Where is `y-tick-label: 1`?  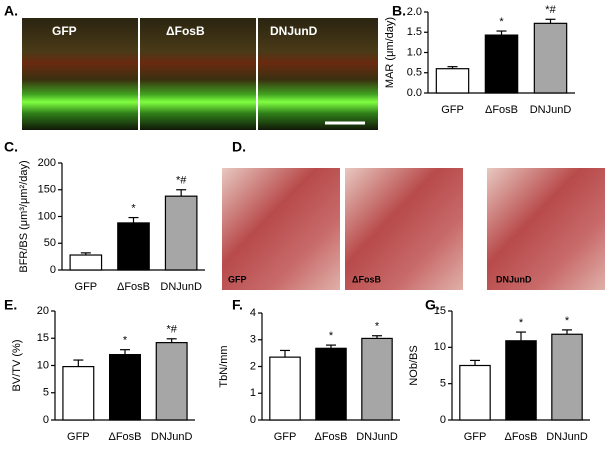
y-tick-label: 1 is located at coordinates (253, 393).